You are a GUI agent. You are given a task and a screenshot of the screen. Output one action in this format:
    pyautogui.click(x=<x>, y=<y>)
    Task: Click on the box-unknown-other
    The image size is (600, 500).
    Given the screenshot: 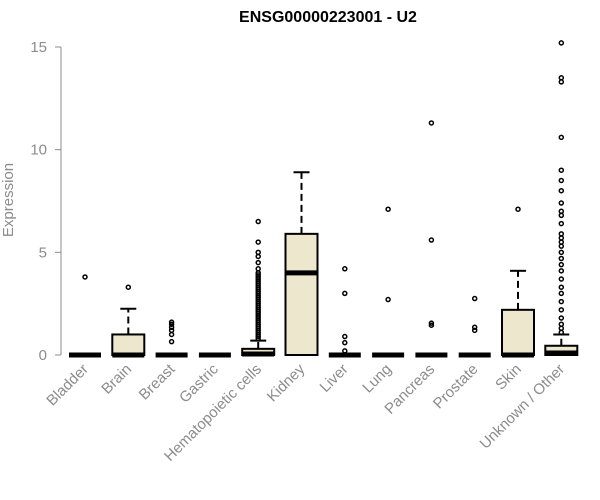 What is the action you would take?
    pyautogui.click(x=561, y=198)
    